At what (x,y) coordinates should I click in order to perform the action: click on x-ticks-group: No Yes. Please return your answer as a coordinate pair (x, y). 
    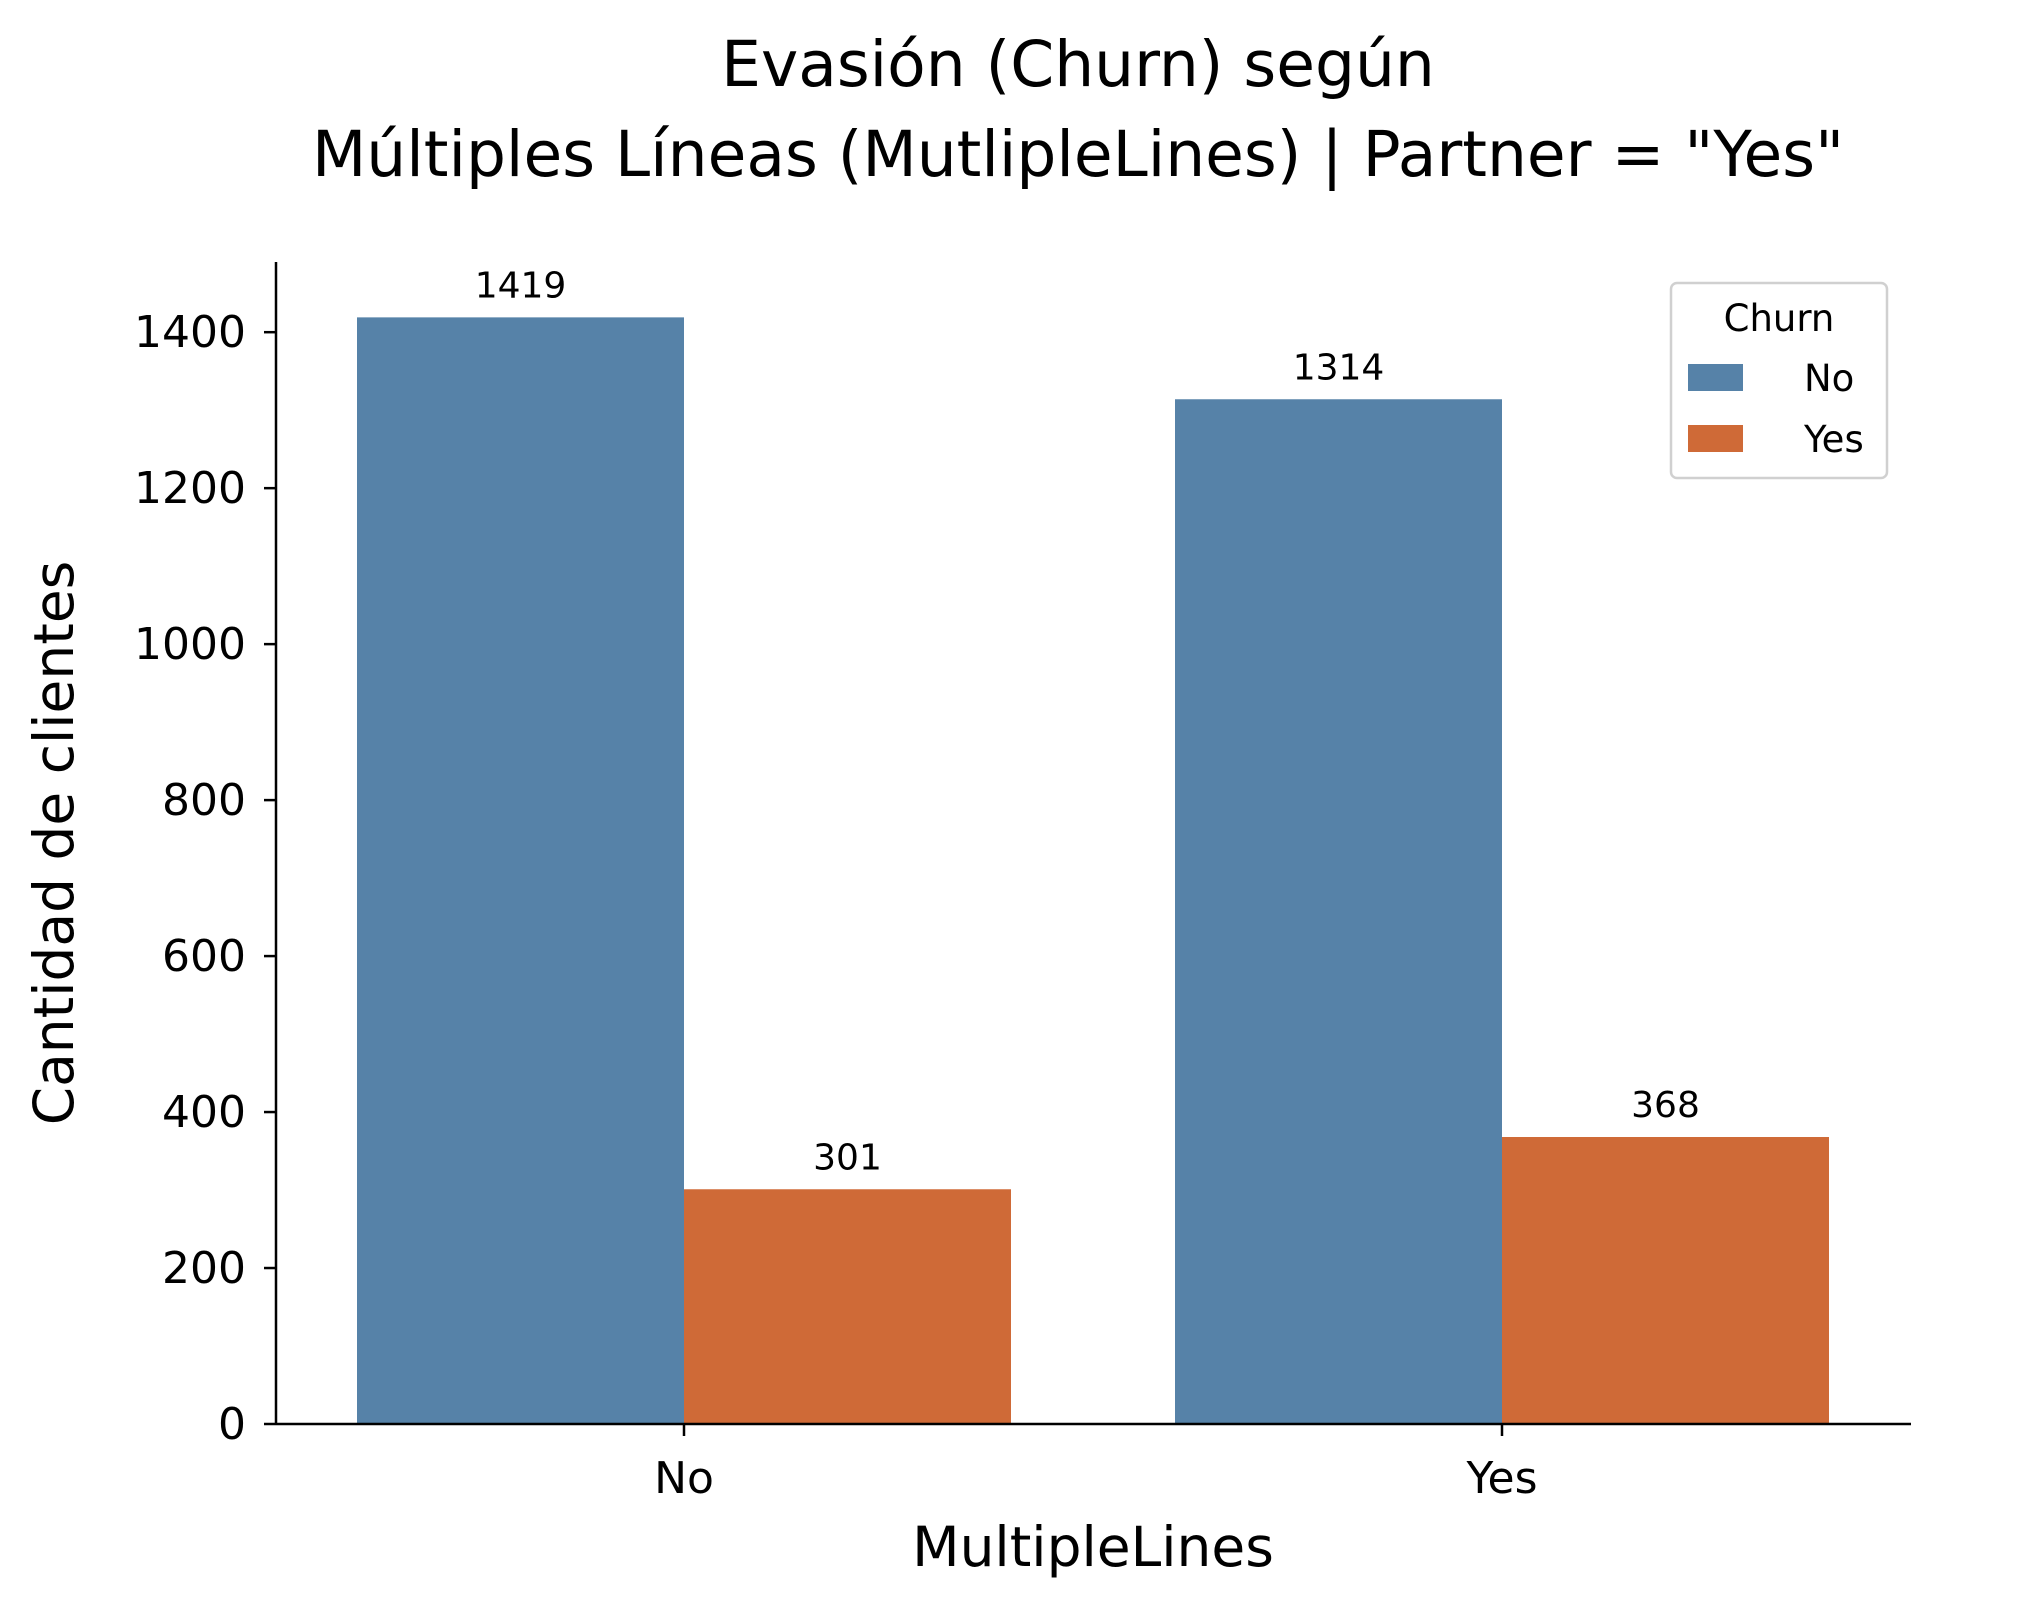
    Looking at the image, I should click on (1096, 1464).